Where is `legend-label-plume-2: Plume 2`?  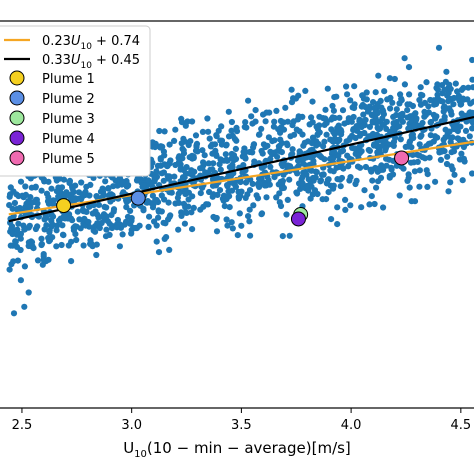
legend-label-plume-2: Plume 2 is located at coordinates (68, 99).